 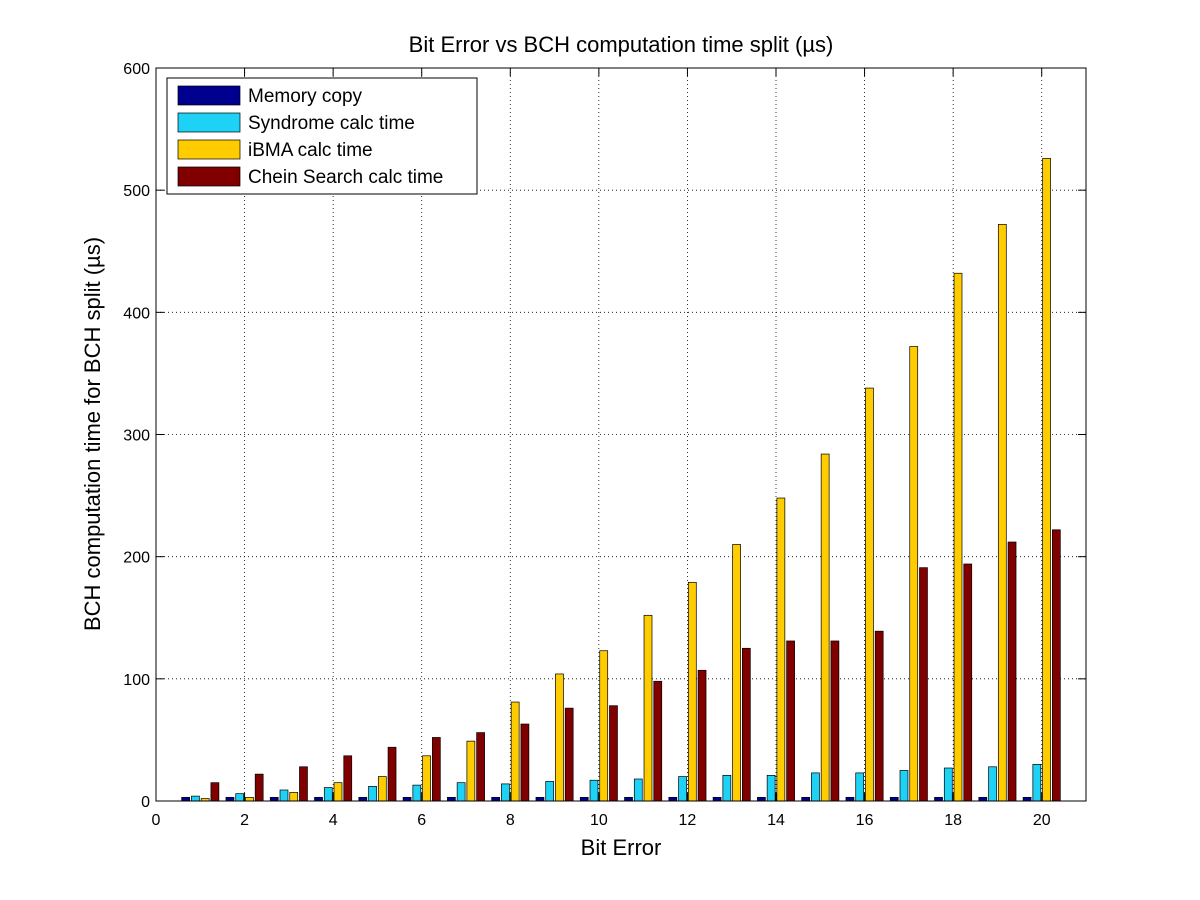 I want to click on x-axis-label: Bit Error, so click(x=621, y=847).